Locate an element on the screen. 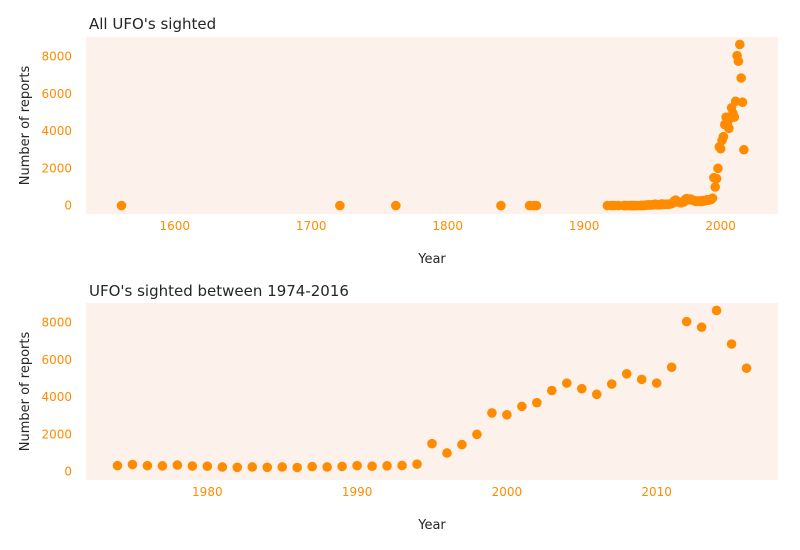 This screenshot has height=550, width=800. chart-title-1974-2016: UFO's sighted between 1974-2016 is located at coordinates (219, 291).